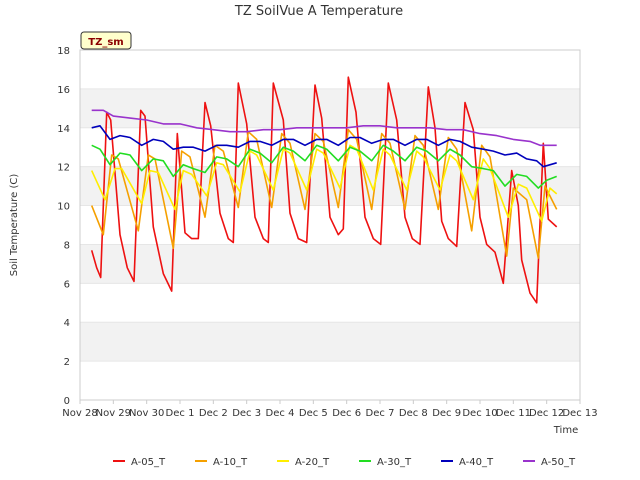  I want to click on y-tick-label: 6, so click(67, 284).